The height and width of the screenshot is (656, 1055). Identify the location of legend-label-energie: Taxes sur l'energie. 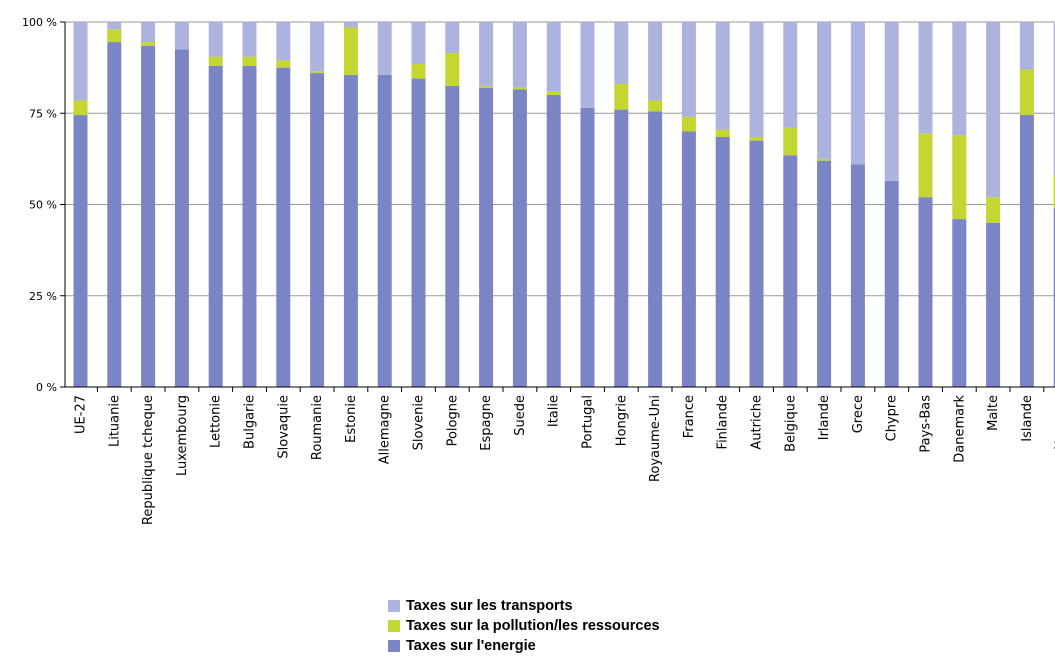
(471, 646).